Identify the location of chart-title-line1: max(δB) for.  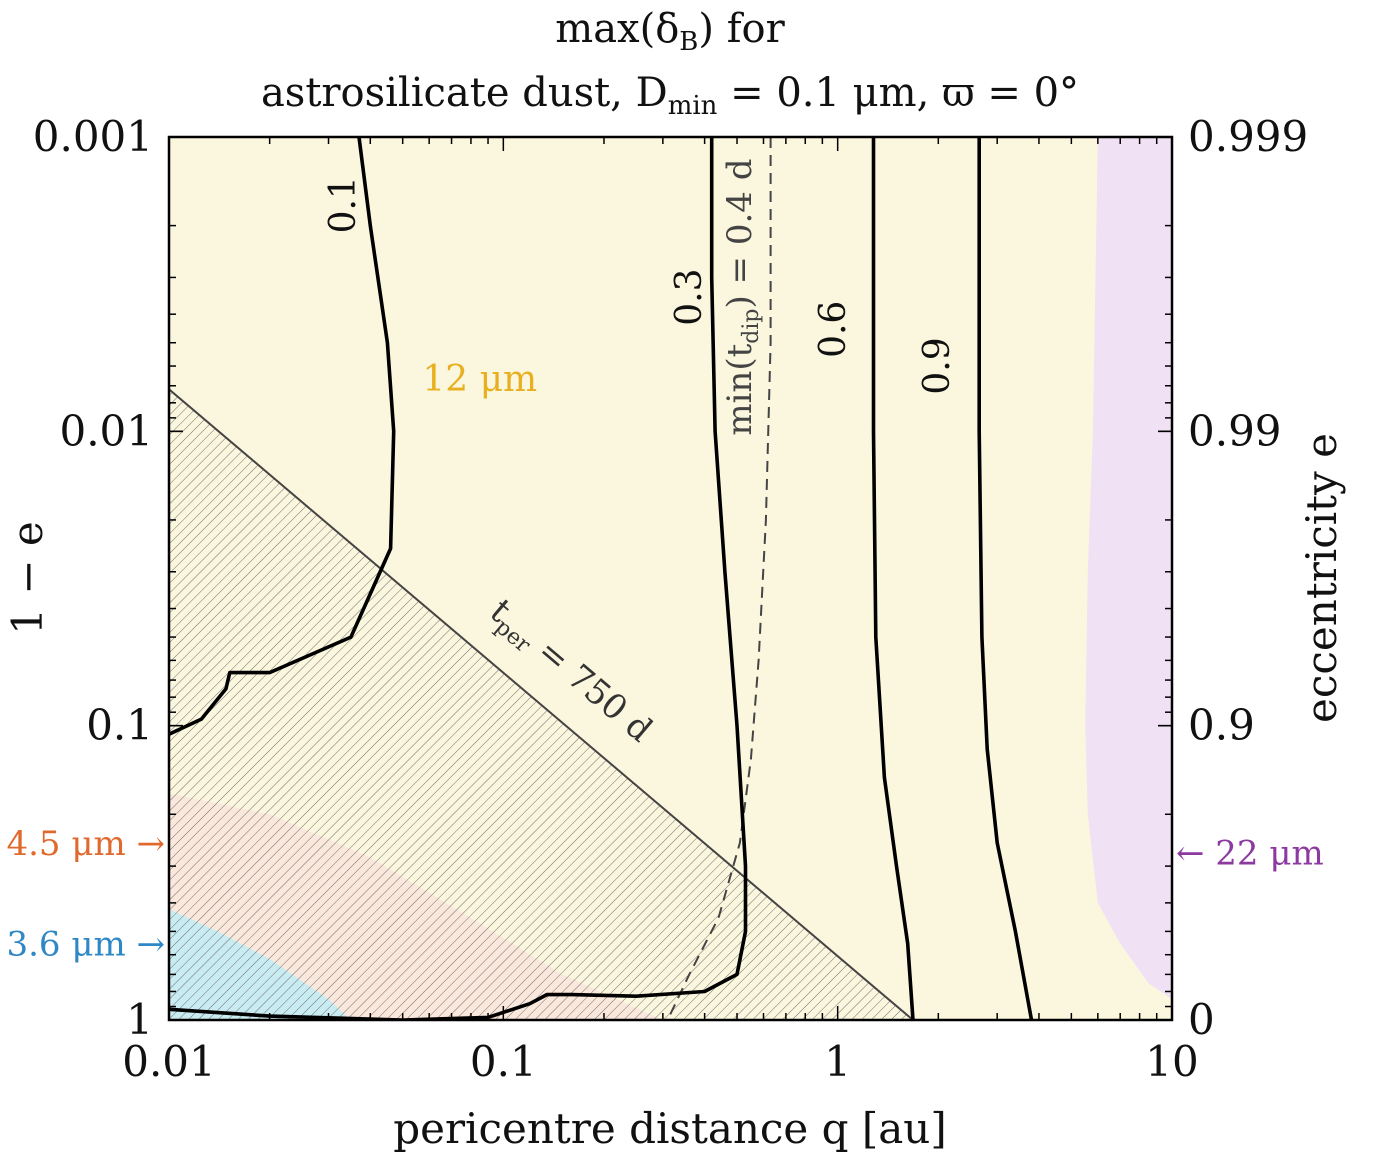
(670, 31).